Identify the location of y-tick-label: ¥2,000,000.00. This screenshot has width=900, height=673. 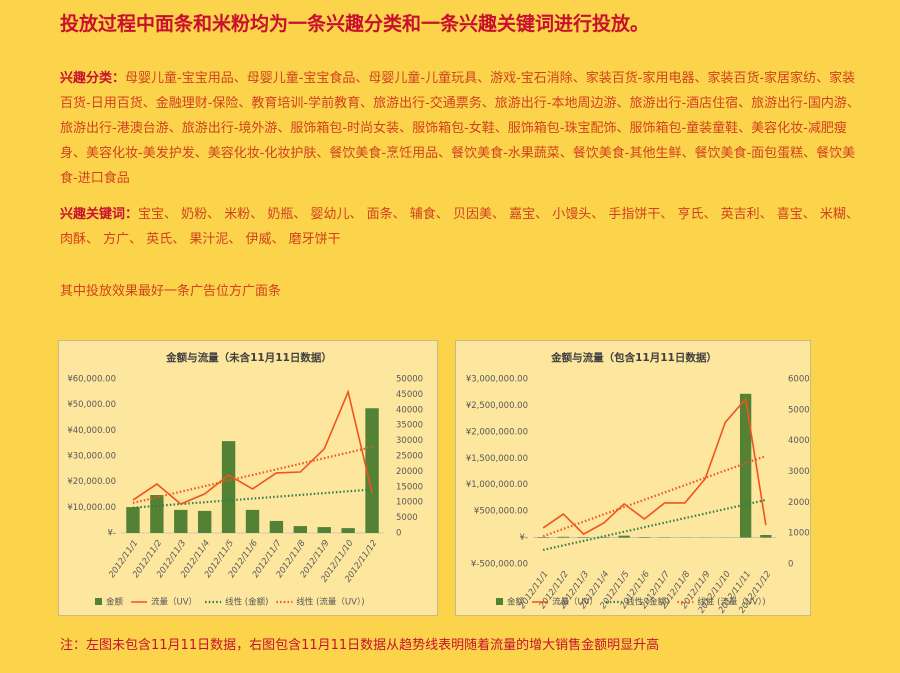
(497, 432).